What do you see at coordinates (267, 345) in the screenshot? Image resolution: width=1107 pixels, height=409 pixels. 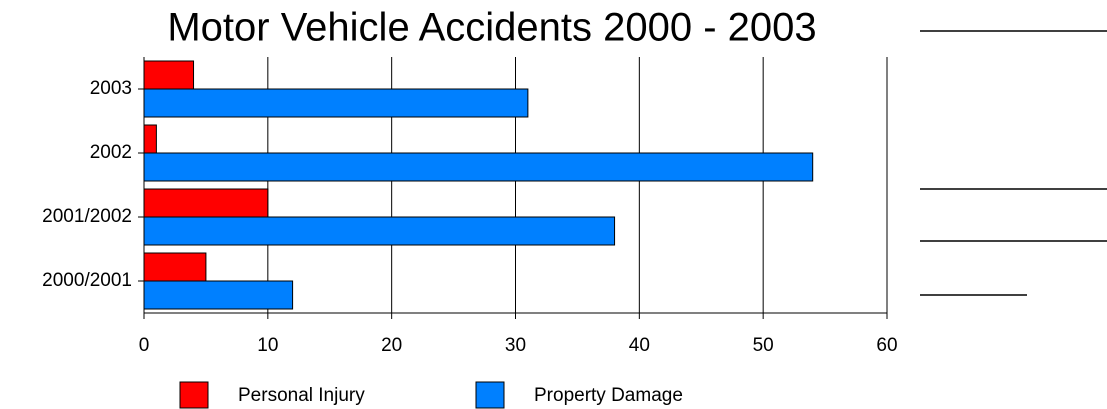 I see `x-tick-label: 10` at bounding box center [267, 345].